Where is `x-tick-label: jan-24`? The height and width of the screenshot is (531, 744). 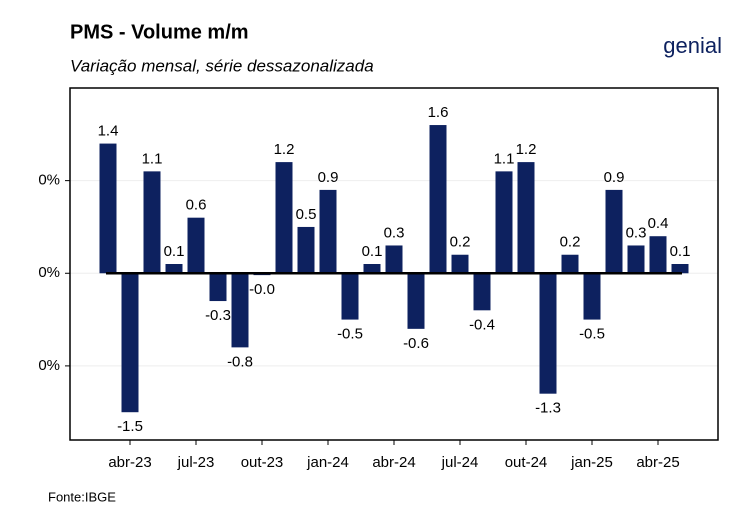
x-tick-label: jan-24 is located at coordinates (327, 462).